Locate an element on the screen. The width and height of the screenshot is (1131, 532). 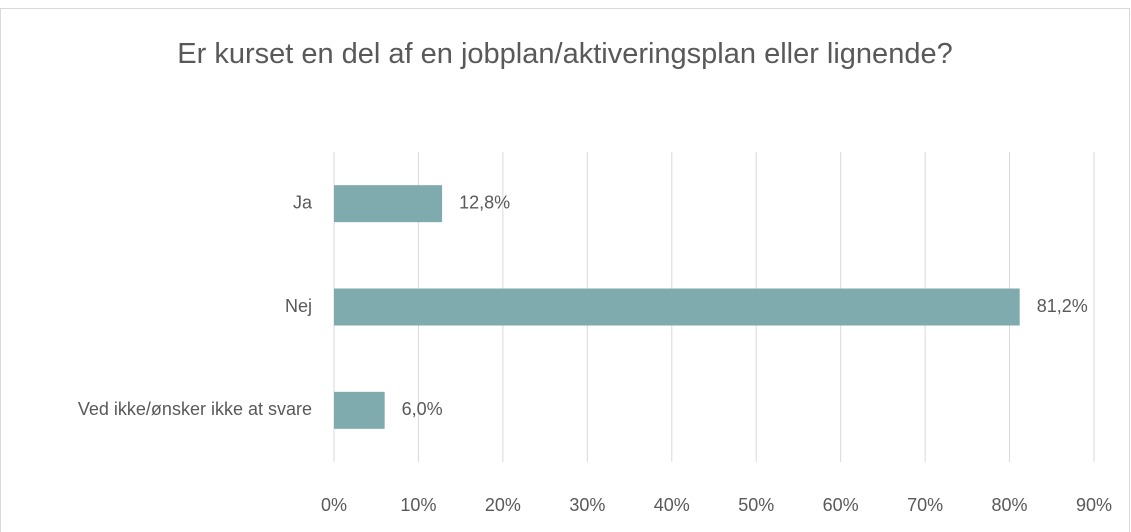
x-tick-label: 10% is located at coordinates (418, 505).